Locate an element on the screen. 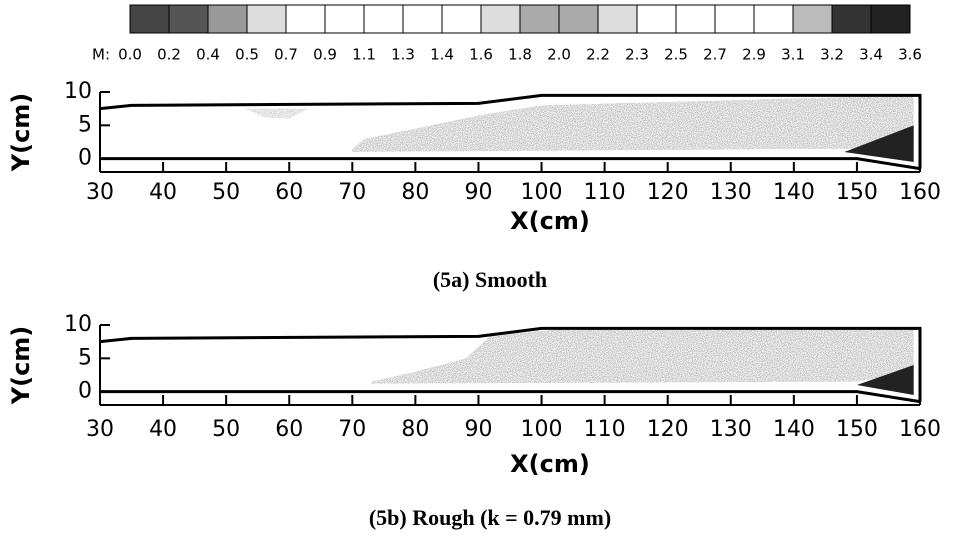 This screenshot has height=550, width=980. separation-region is located at coordinates (277, 113).